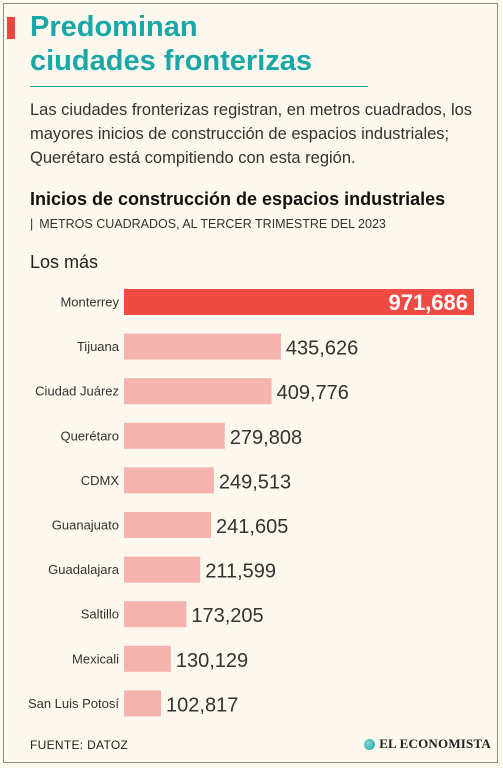 This screenshot has height=768, width=503. I want to click on value-label-9: 102,817, so click(202, 705).